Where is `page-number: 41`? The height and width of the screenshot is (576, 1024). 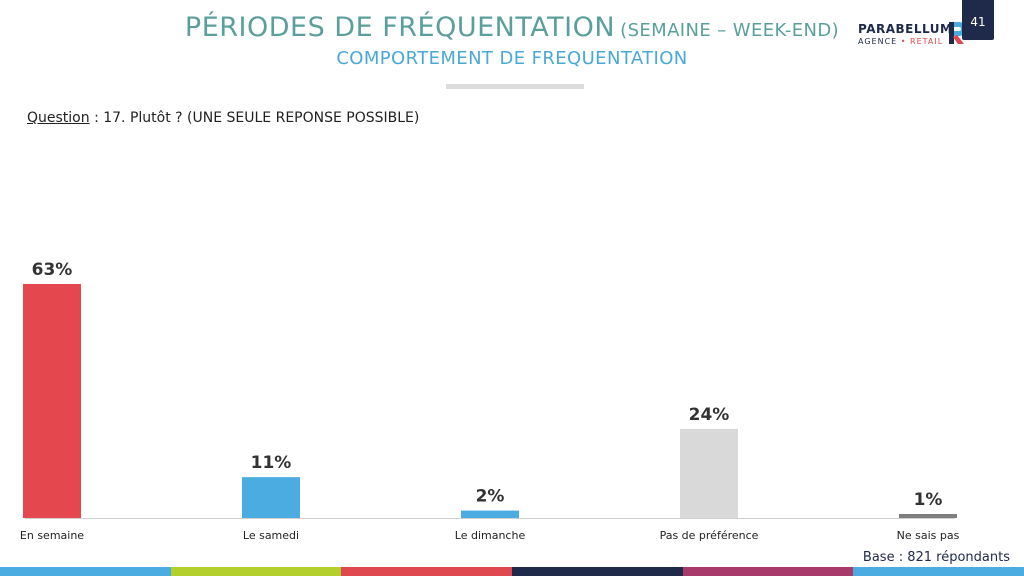
page-number: 41 is located at coordinates (978, 20).